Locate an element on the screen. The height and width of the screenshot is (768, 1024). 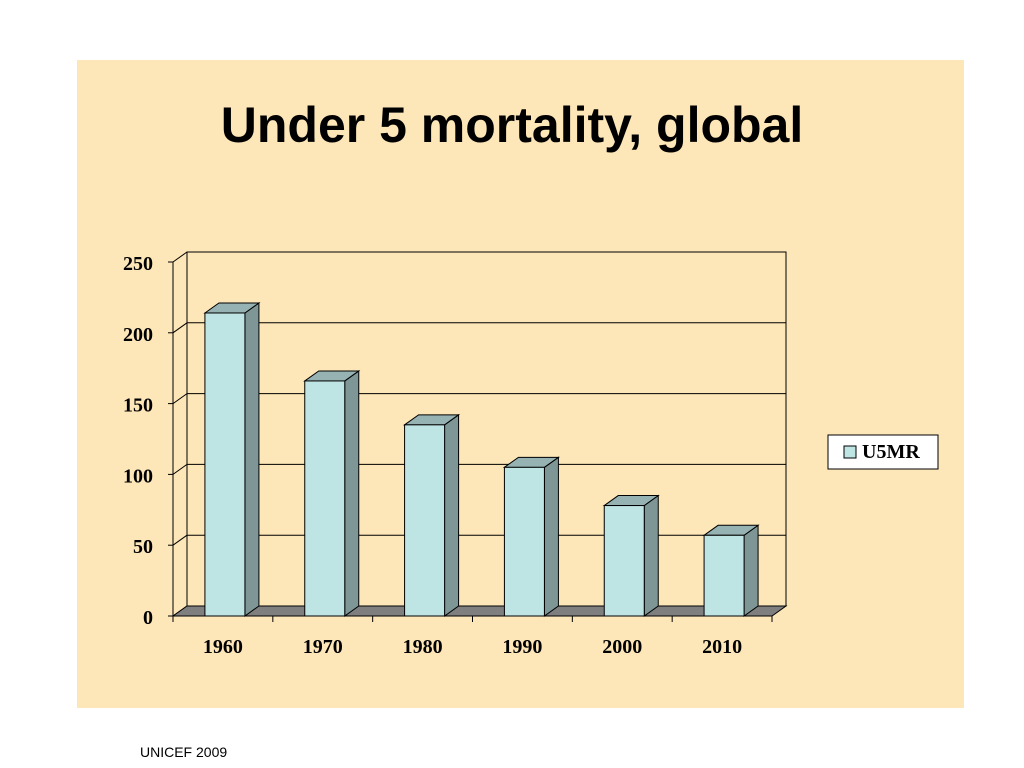
bar-front-1970 is located at coordinates (325, 498).